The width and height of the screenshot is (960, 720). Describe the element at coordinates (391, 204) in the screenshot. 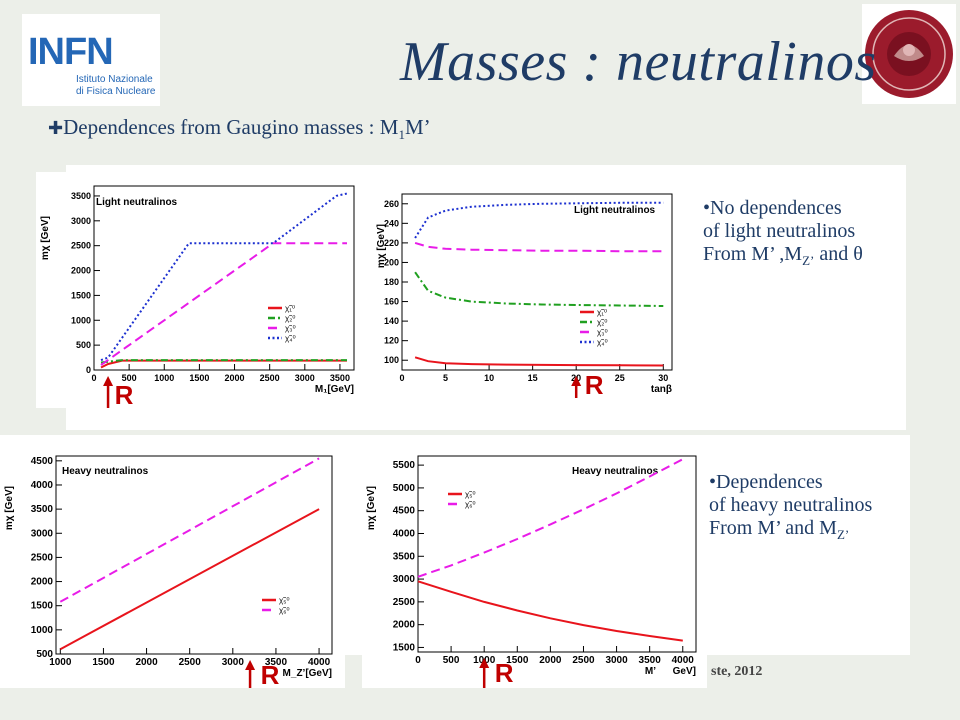

I see `y-tick-label: 260` at that location.